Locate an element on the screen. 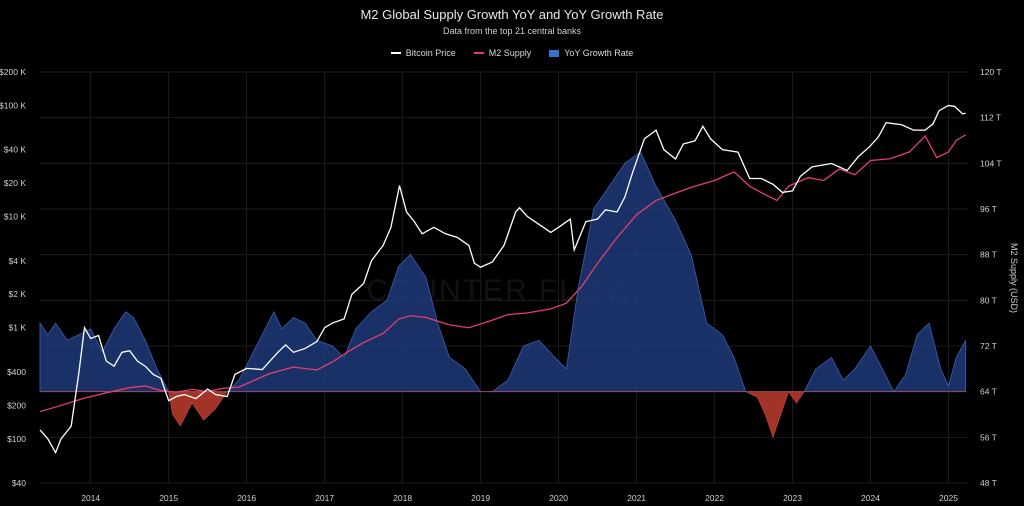 This screenshot has height=506, width=1024. right-tick-label: 80 T is located at coordinates (988, 300).